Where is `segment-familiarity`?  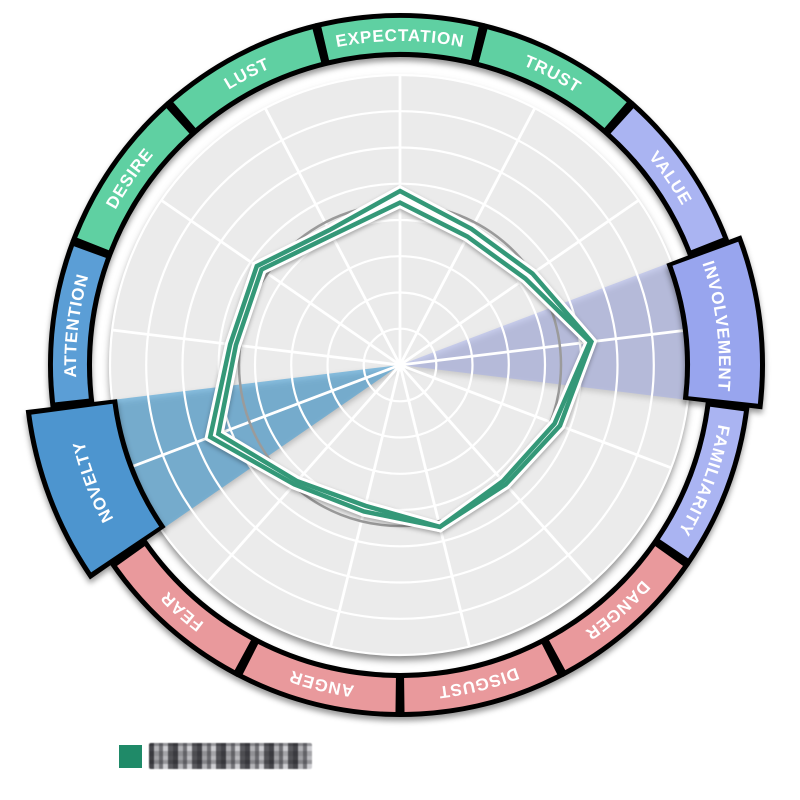
segment-familiarity is located at coordinates (701, 482).